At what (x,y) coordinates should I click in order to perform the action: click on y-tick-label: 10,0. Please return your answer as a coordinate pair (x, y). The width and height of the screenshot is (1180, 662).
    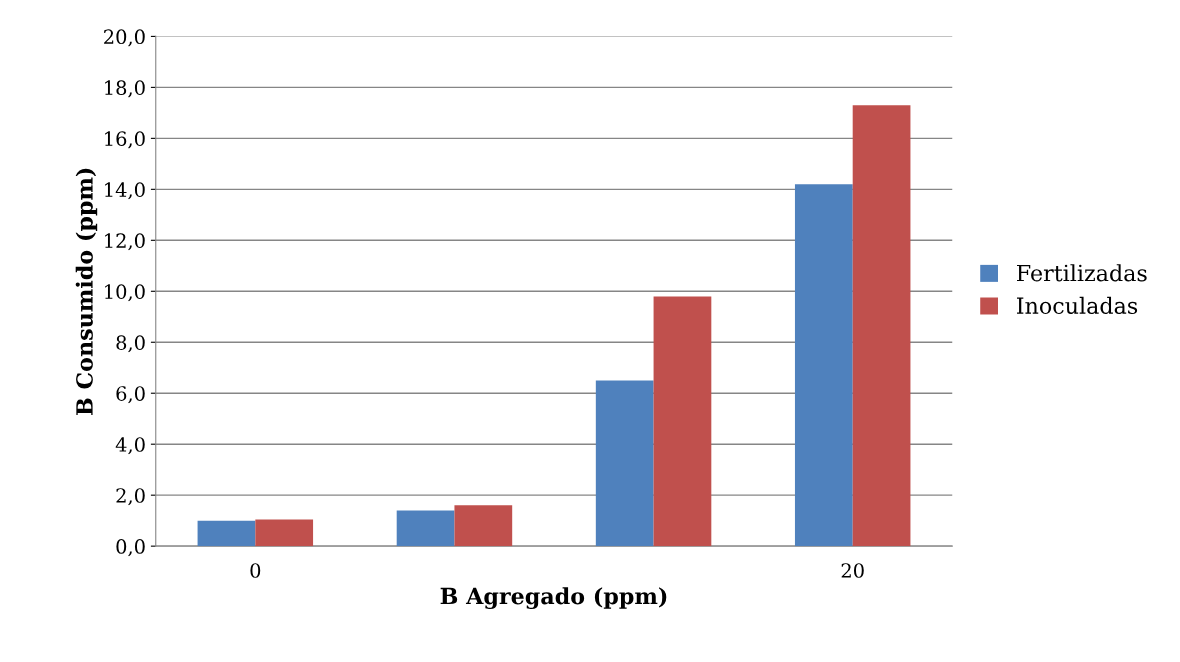
    Looking at the image, I should click on (125, 293).